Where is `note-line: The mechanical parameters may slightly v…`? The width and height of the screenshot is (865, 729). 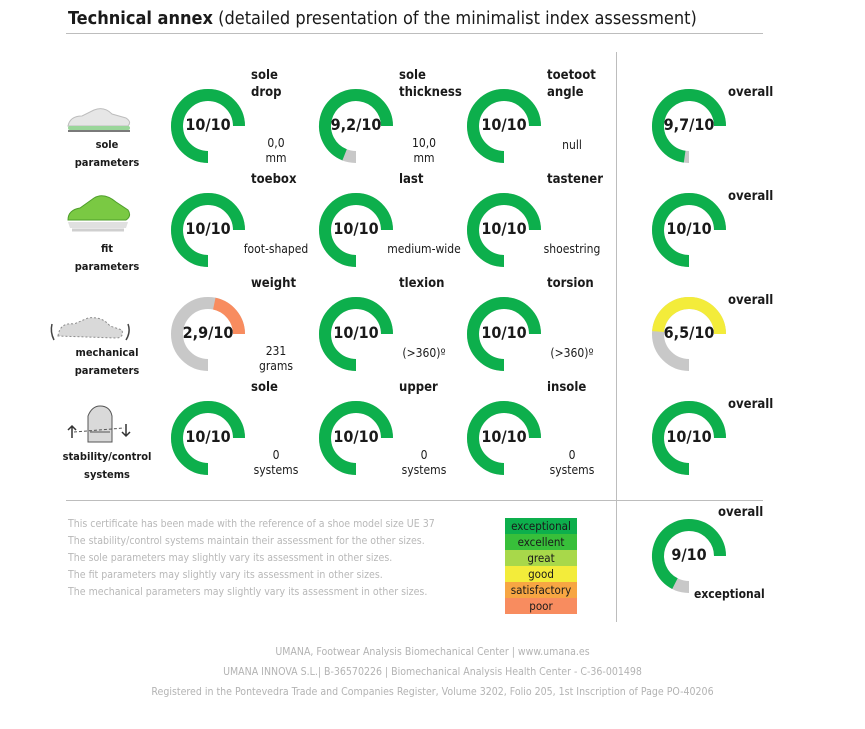
note-line: The mechanical parameters may slightly v… is located at coordinates (248, 592).